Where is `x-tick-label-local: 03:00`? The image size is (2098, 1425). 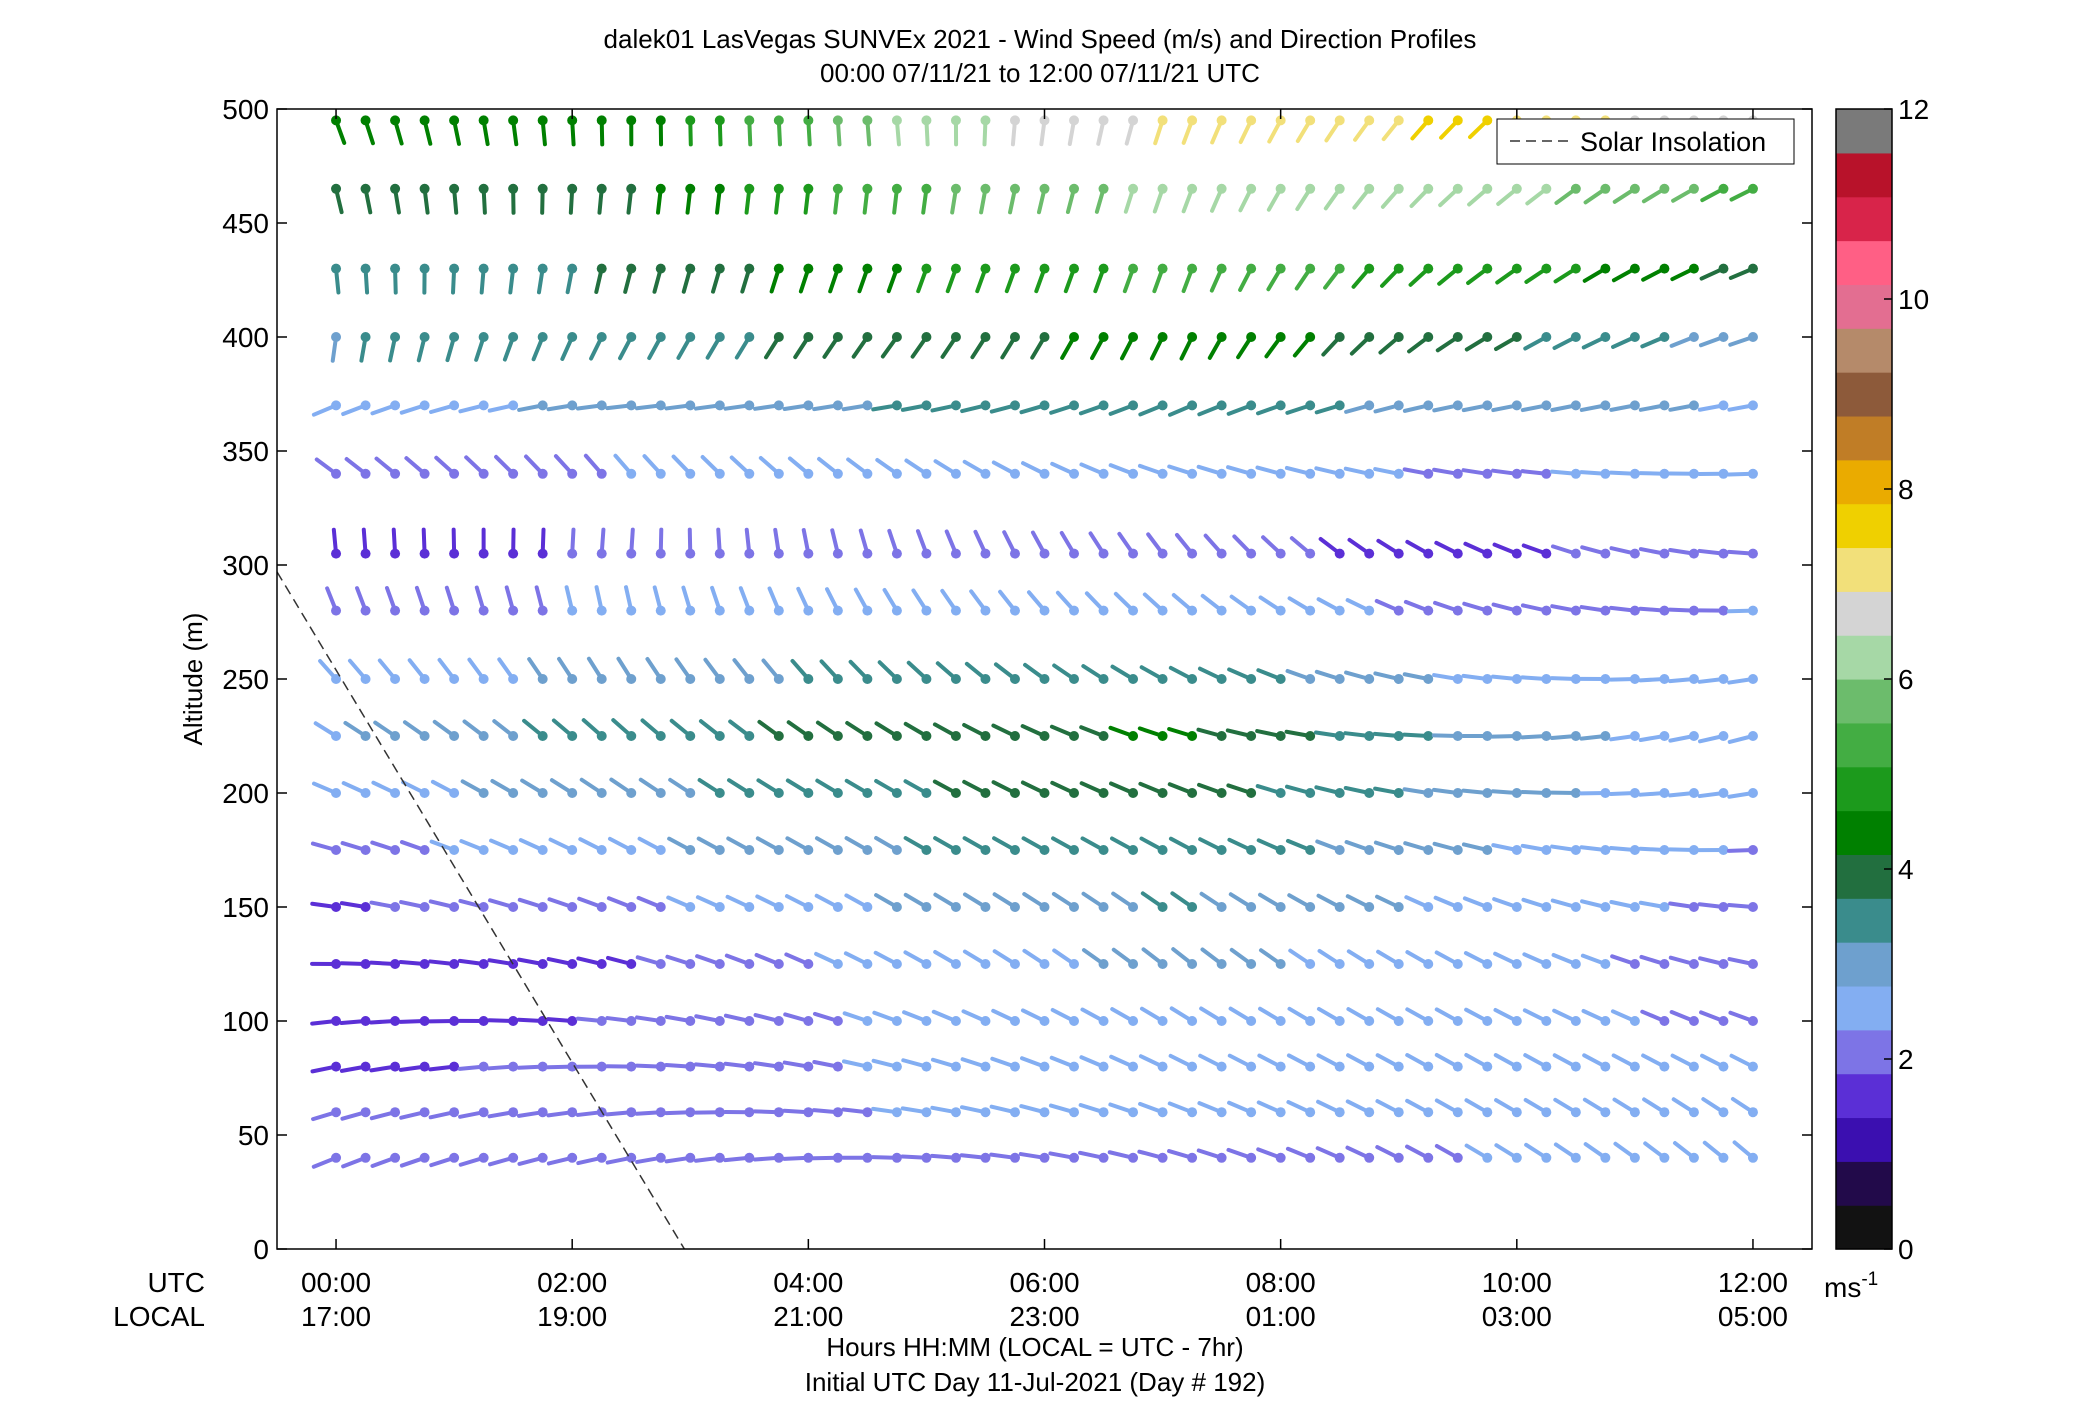
x-tick-label-local: 03:00 is located at coordinates (1517, 1316).